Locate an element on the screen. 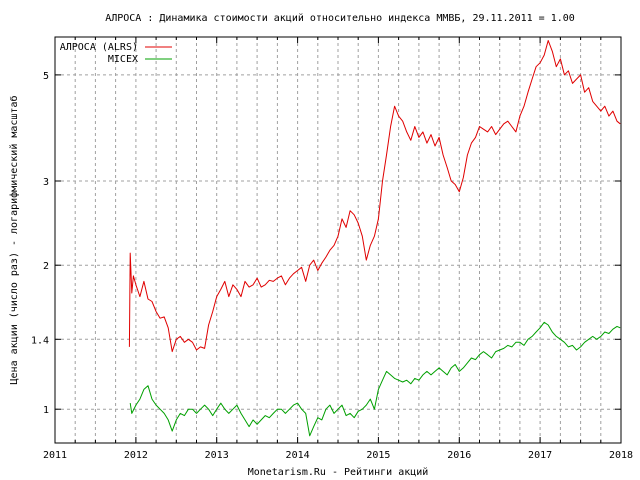 Image resolution: width=640 pixels, height=480 pixels. legend-label: MICEX is located at coordinates (123, 59).